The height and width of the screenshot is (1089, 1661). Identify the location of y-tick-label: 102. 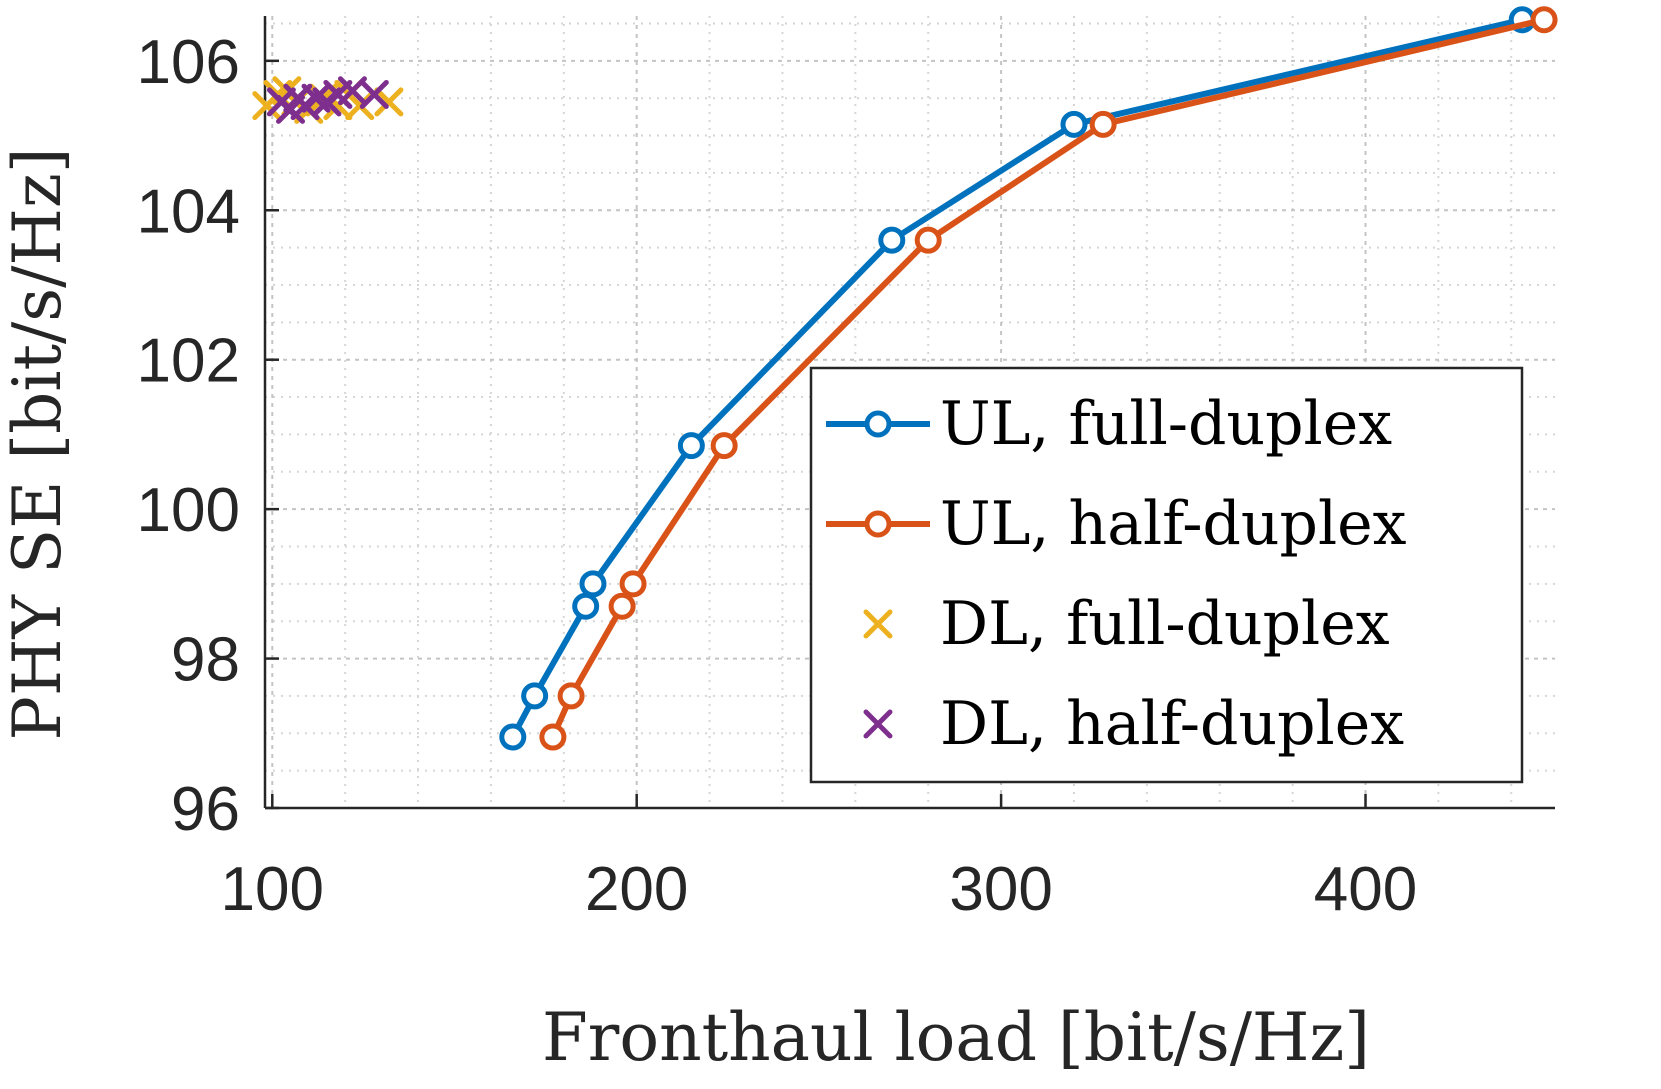
(188, 361).